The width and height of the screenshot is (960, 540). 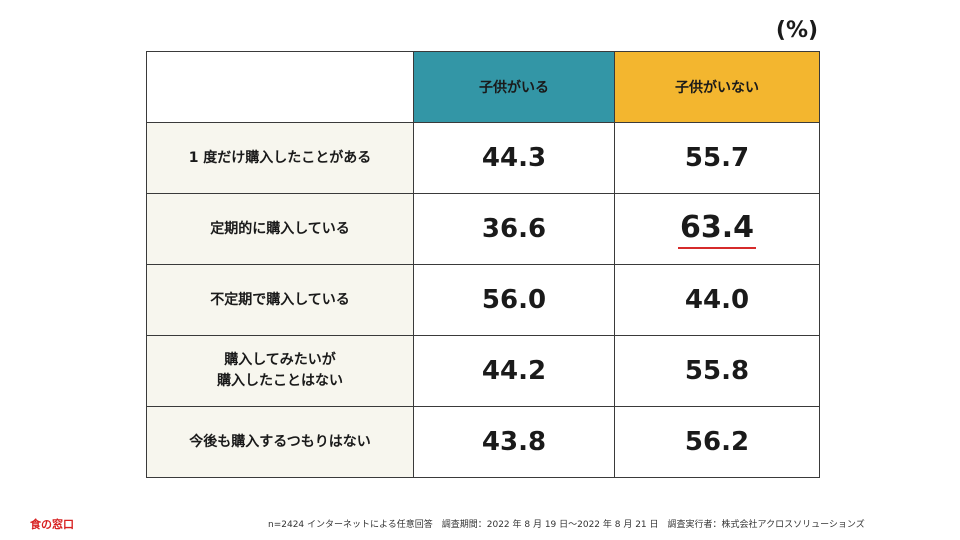 I want to click on value-text: 44.3, so click(x=514, y=158).